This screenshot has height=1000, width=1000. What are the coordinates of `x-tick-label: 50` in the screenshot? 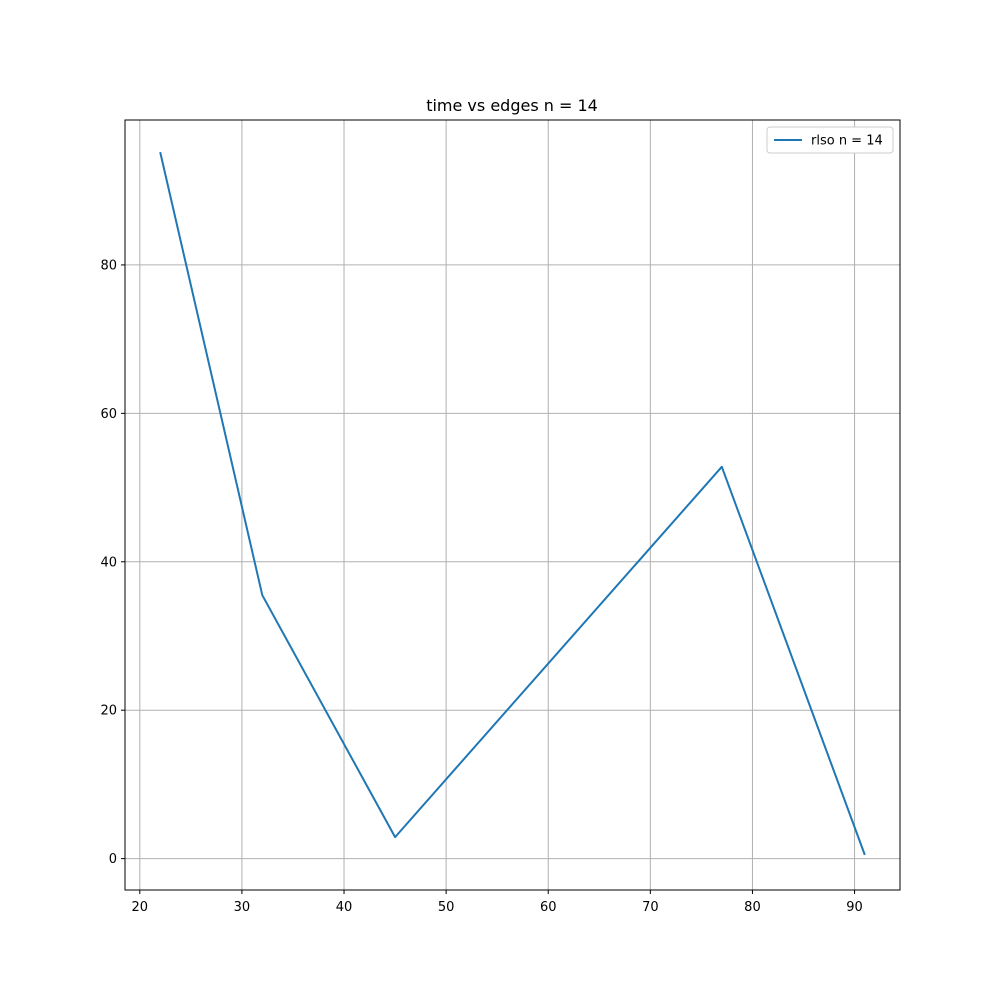 It's located at (446, 907).